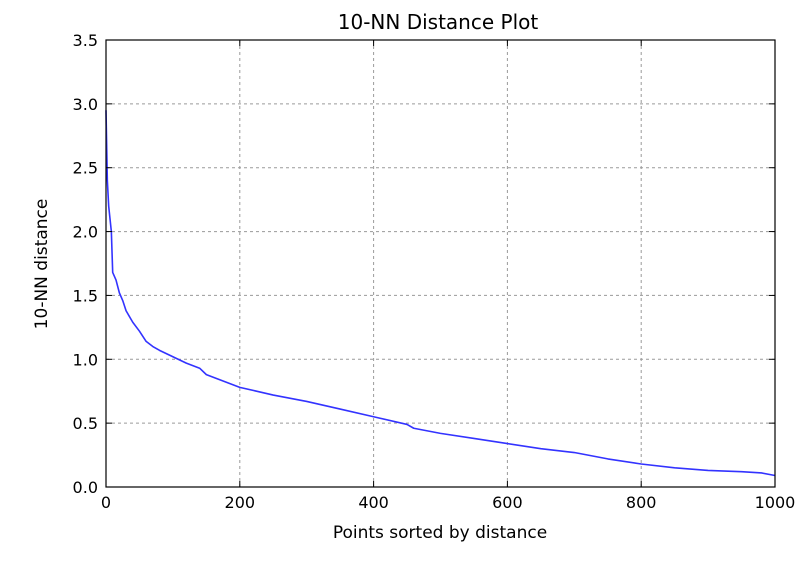 This screenshot has width=812, height=576. Describe the element at coordinates (507, 502) in the screenshot. I see `x-tick-label: 600` at that location.